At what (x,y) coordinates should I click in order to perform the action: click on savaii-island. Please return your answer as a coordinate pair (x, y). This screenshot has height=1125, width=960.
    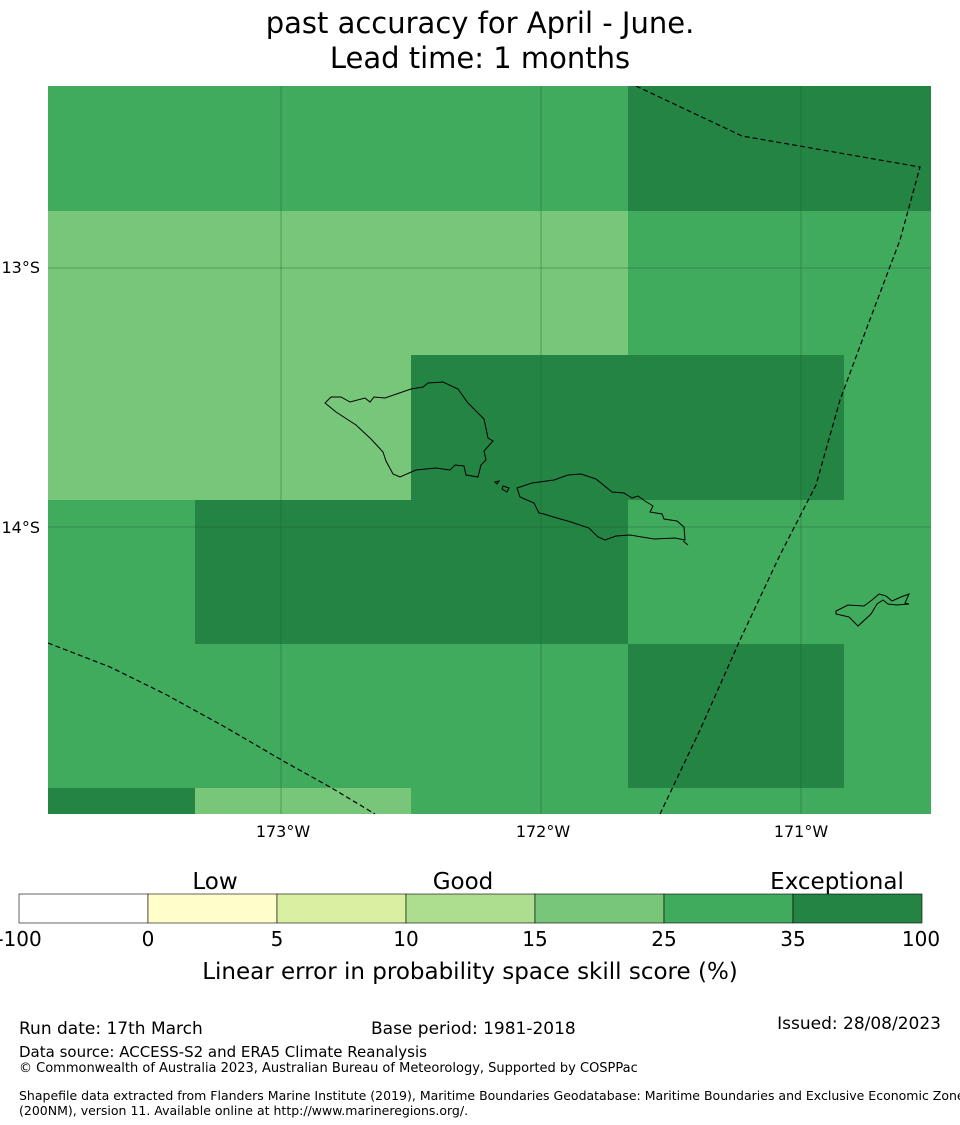
    Looking at the image, I should click on (409, 429).